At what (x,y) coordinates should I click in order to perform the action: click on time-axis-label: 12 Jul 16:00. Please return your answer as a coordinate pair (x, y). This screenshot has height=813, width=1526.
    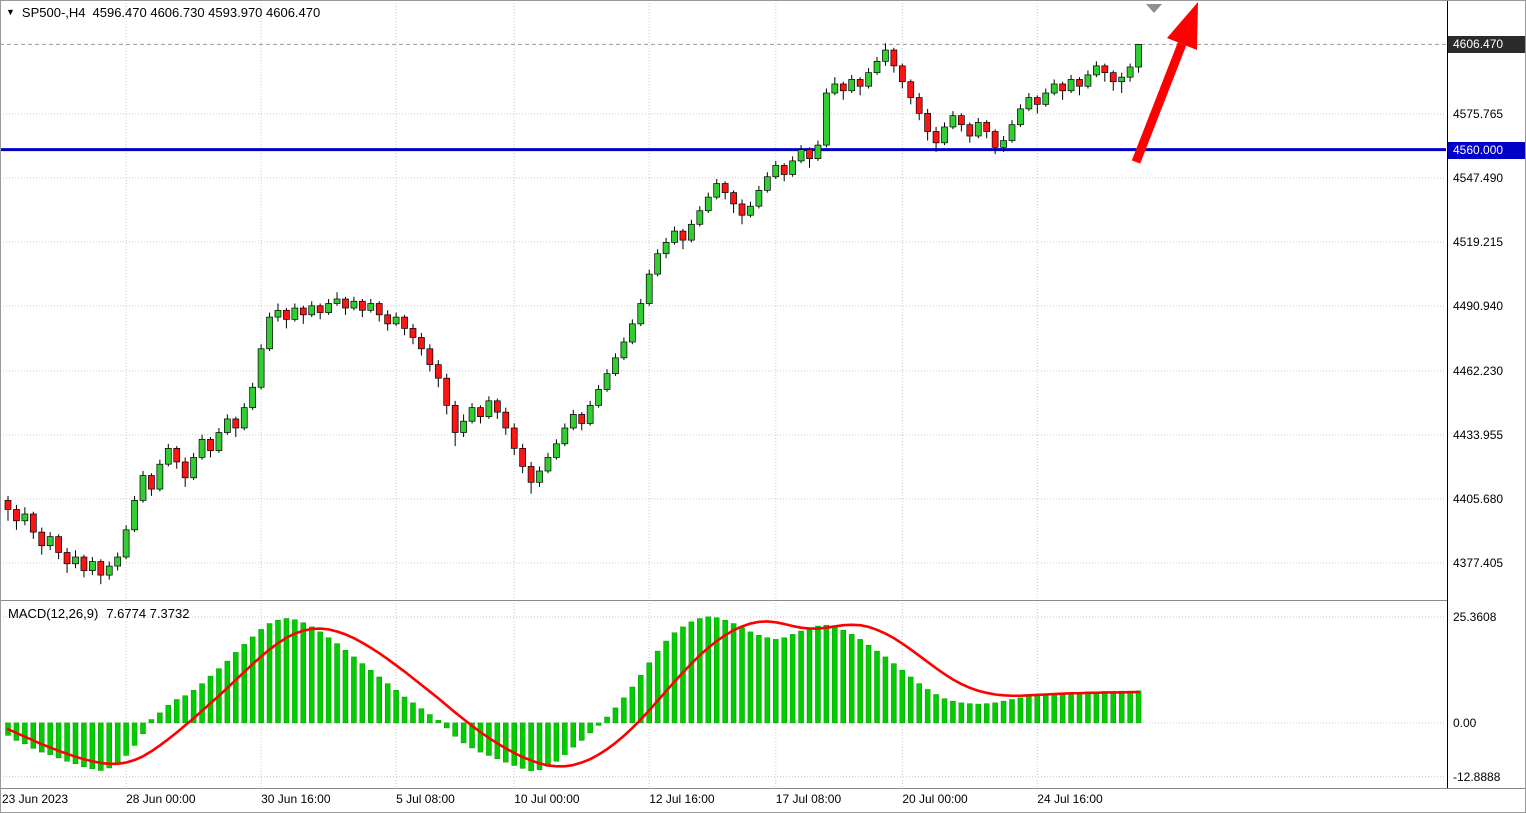
    Looking at the image, I should click on (682, 799).